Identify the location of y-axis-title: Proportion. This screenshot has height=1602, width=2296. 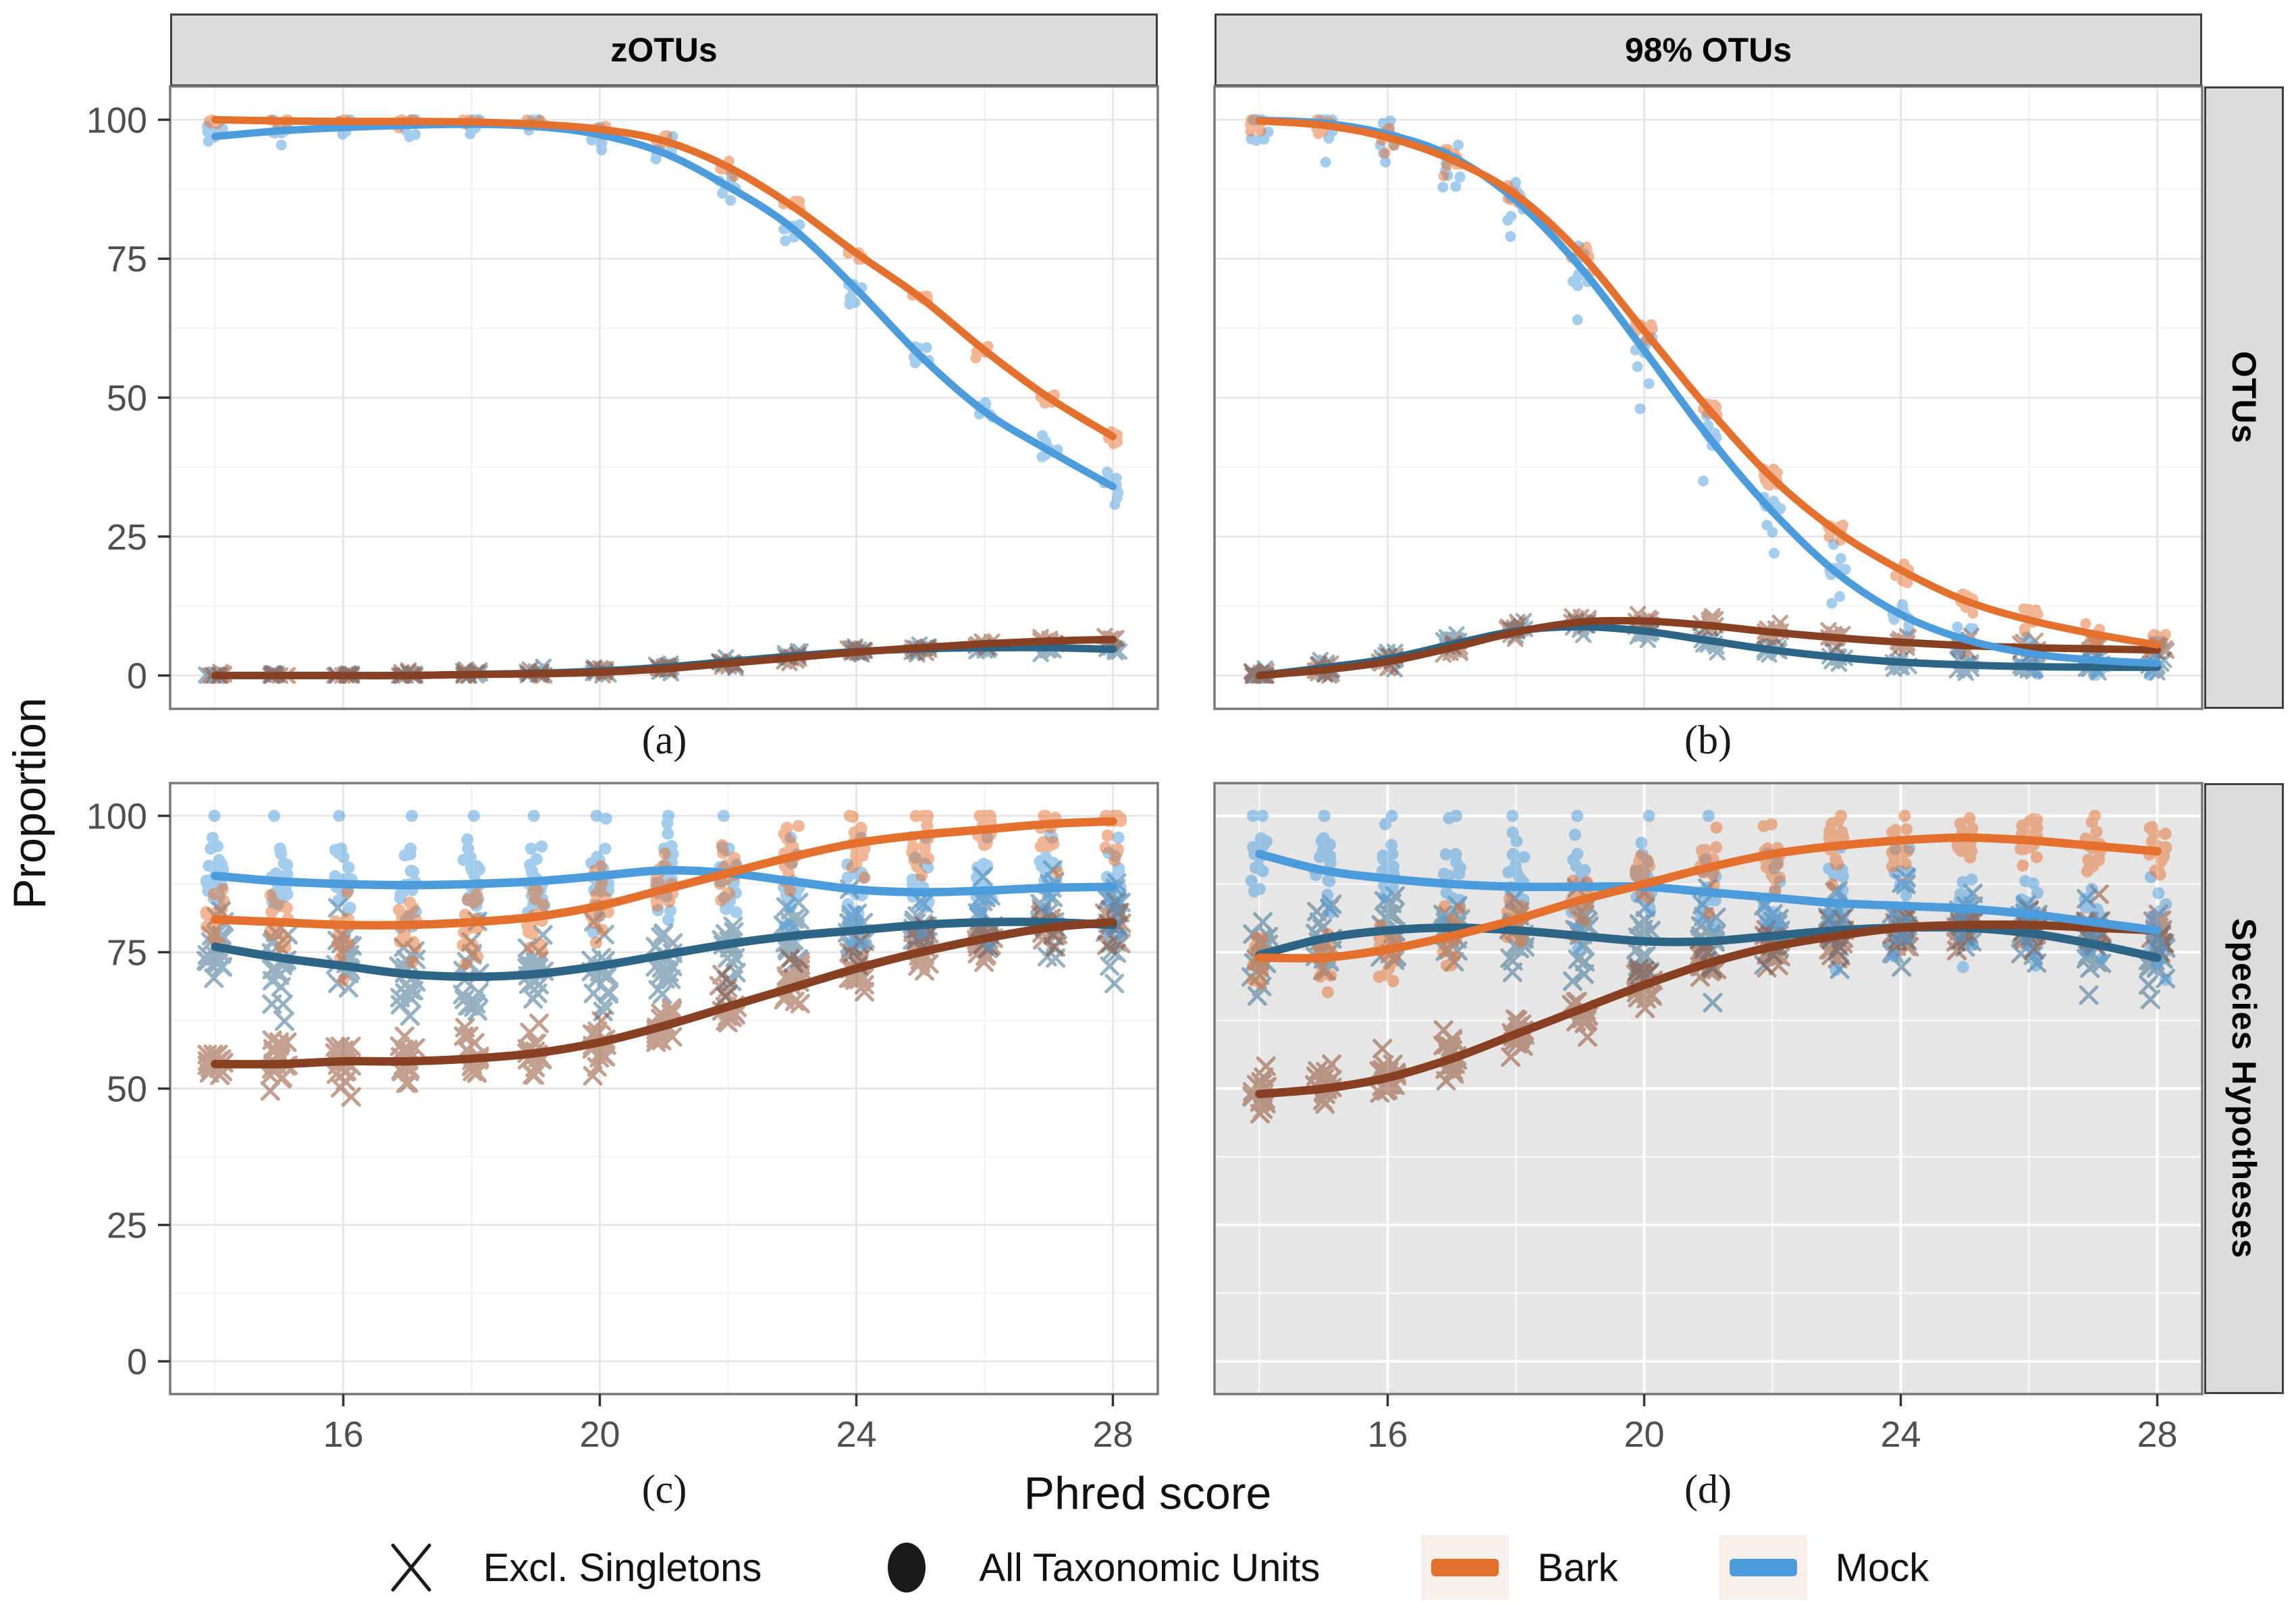
(29, 803).